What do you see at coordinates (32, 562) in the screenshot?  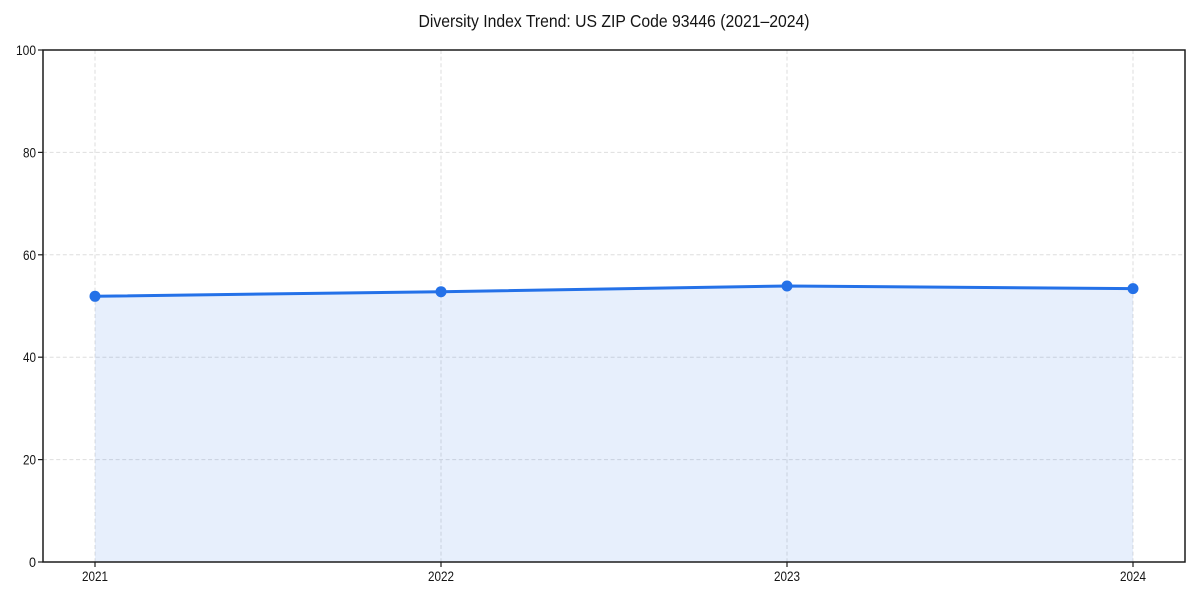 I see `y-tick-label: 0` at bounding box center [32, 562].